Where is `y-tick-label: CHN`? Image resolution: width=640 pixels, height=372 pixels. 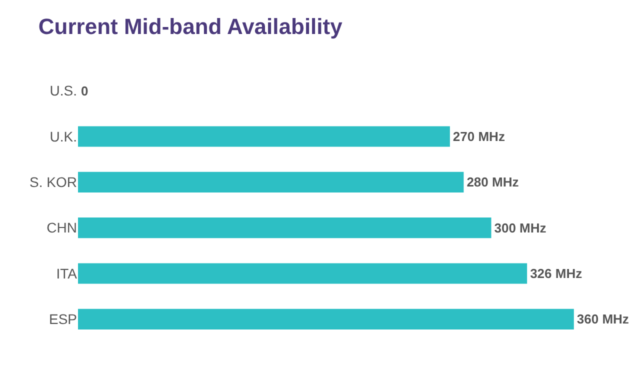 y-tick-label: CHN is located at coordinates (61, 228).